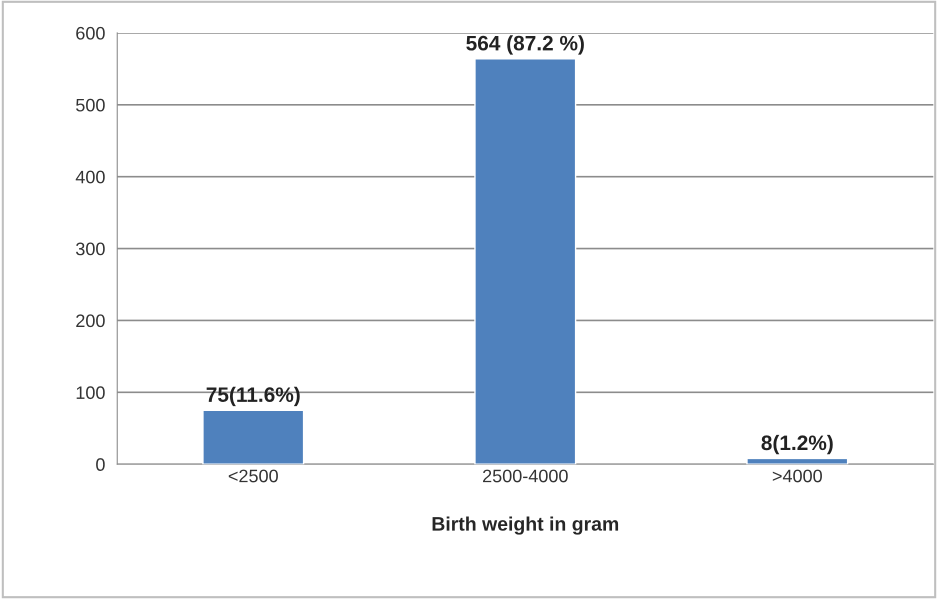  I want to click on x-tick-label: 2500-4000, so click(525, 476).